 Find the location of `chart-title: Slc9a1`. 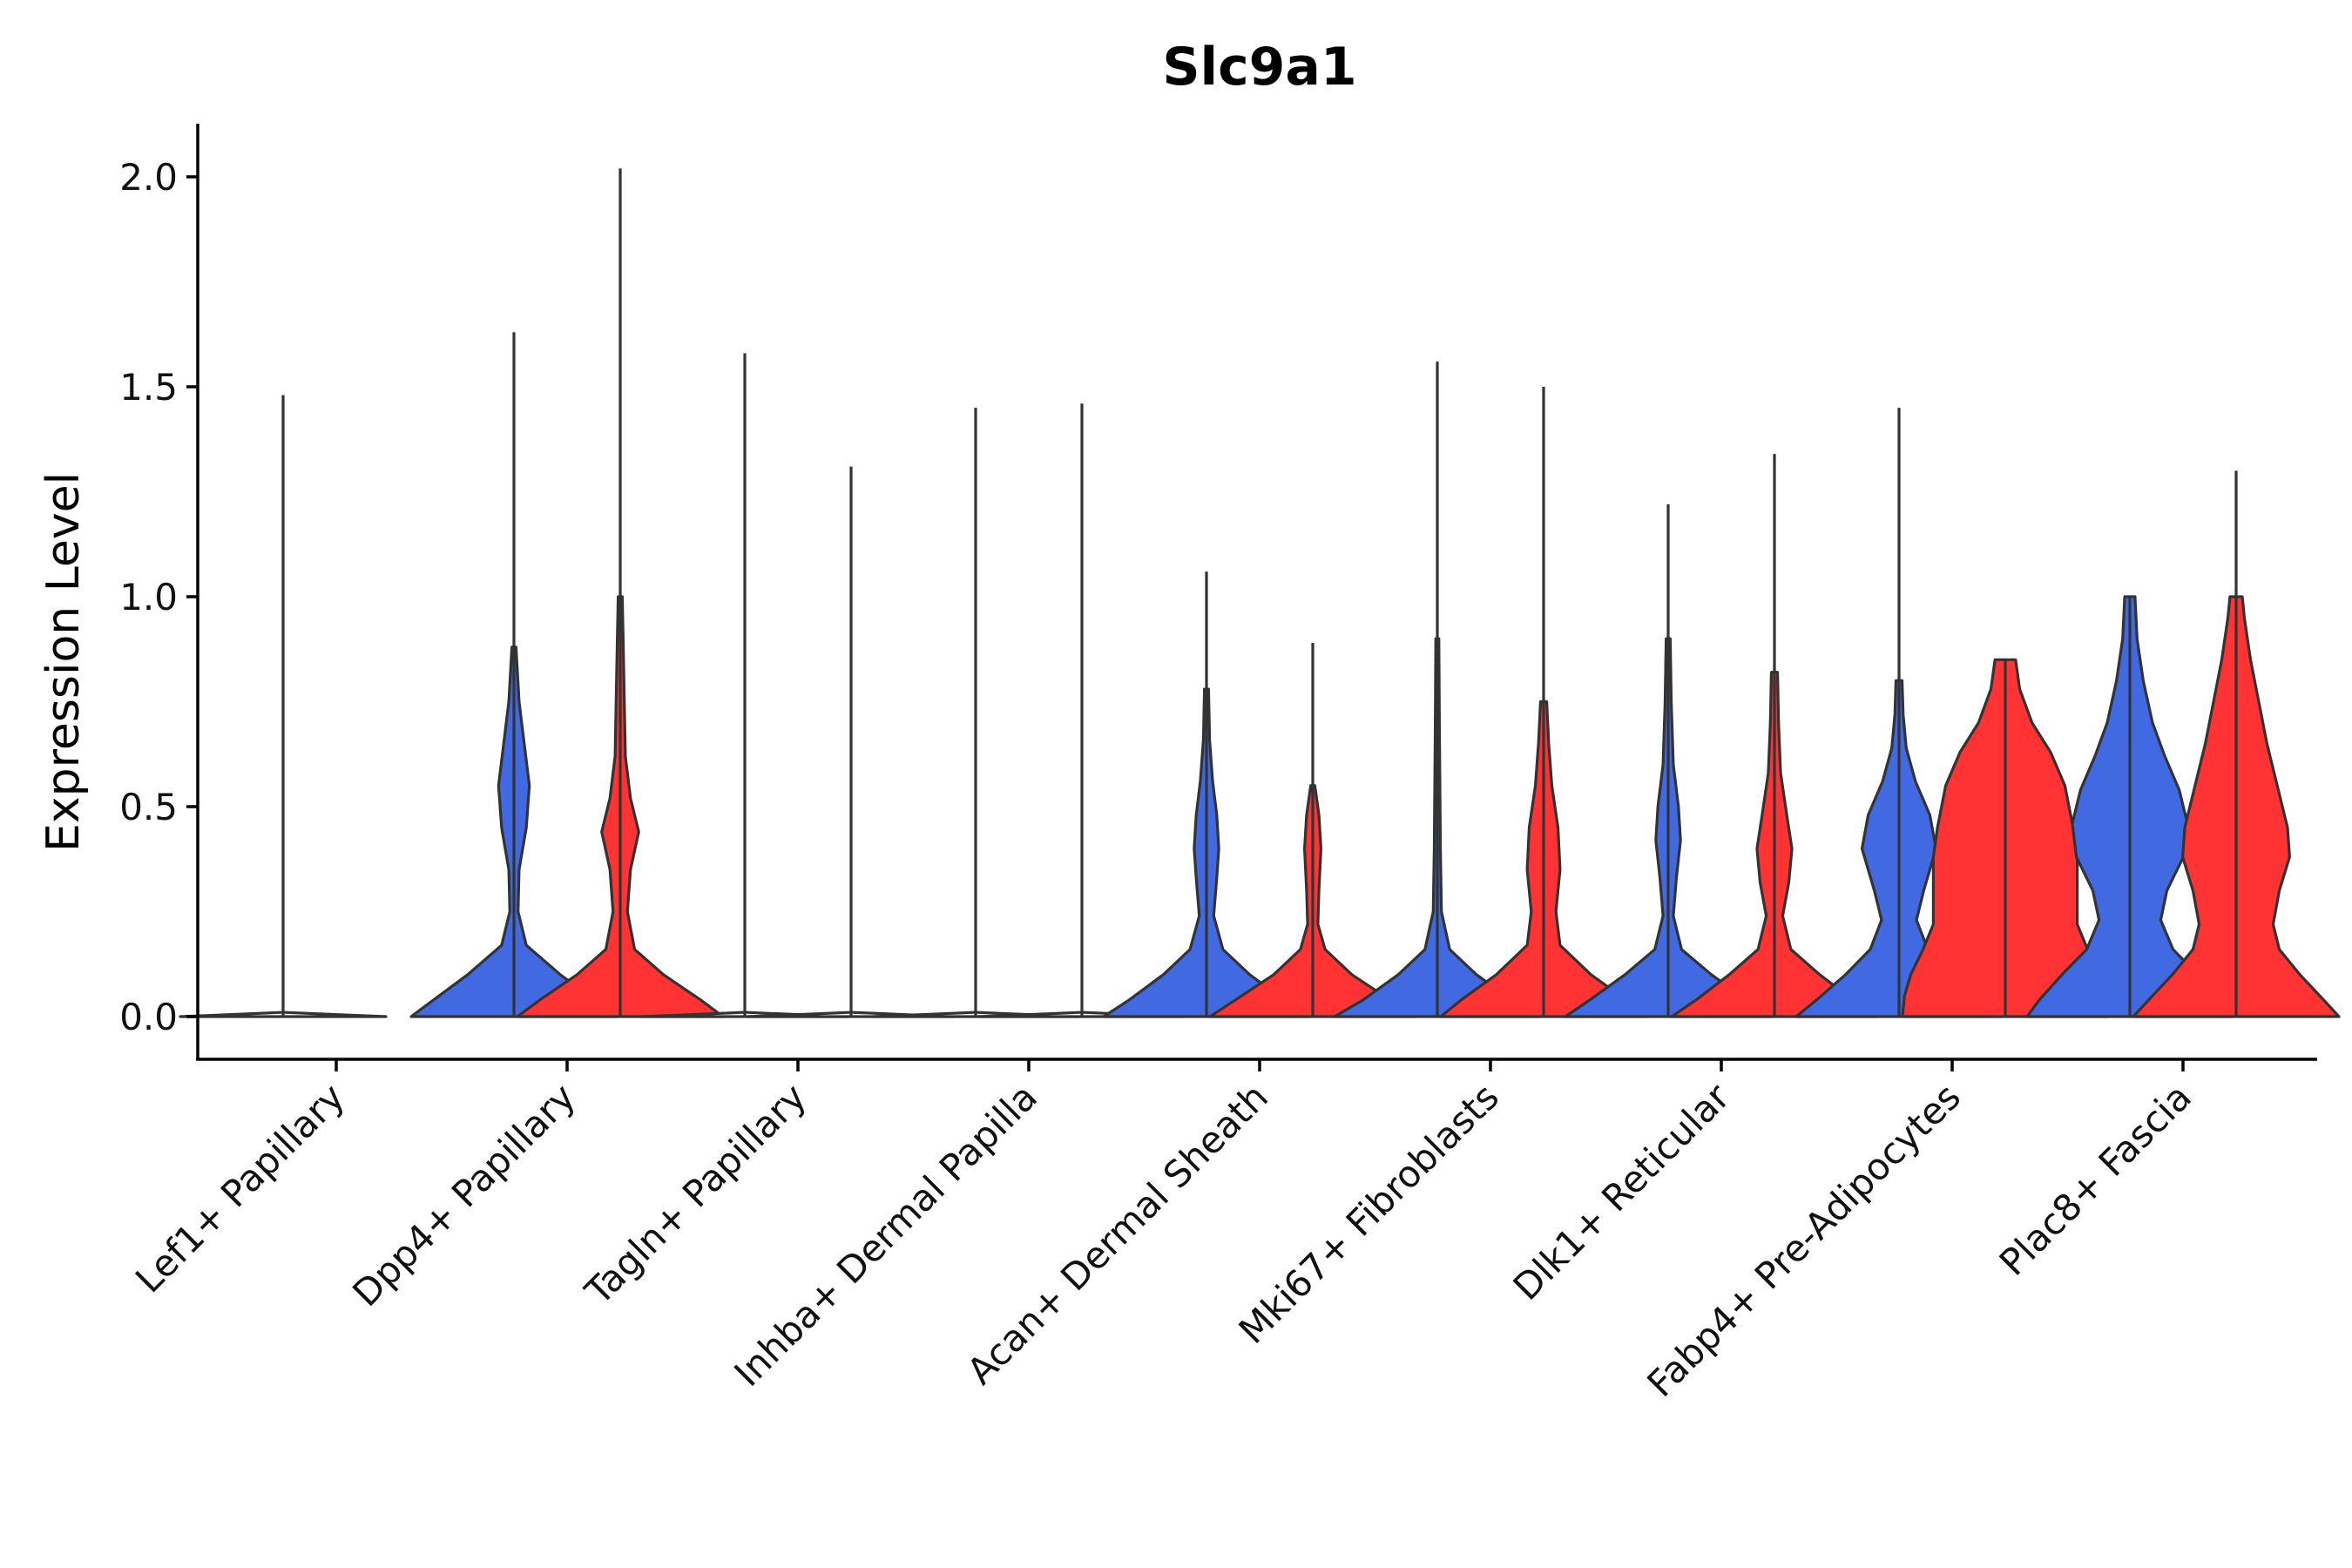

chart-title: Slc9a1 is located at coordinates (1259, 67).